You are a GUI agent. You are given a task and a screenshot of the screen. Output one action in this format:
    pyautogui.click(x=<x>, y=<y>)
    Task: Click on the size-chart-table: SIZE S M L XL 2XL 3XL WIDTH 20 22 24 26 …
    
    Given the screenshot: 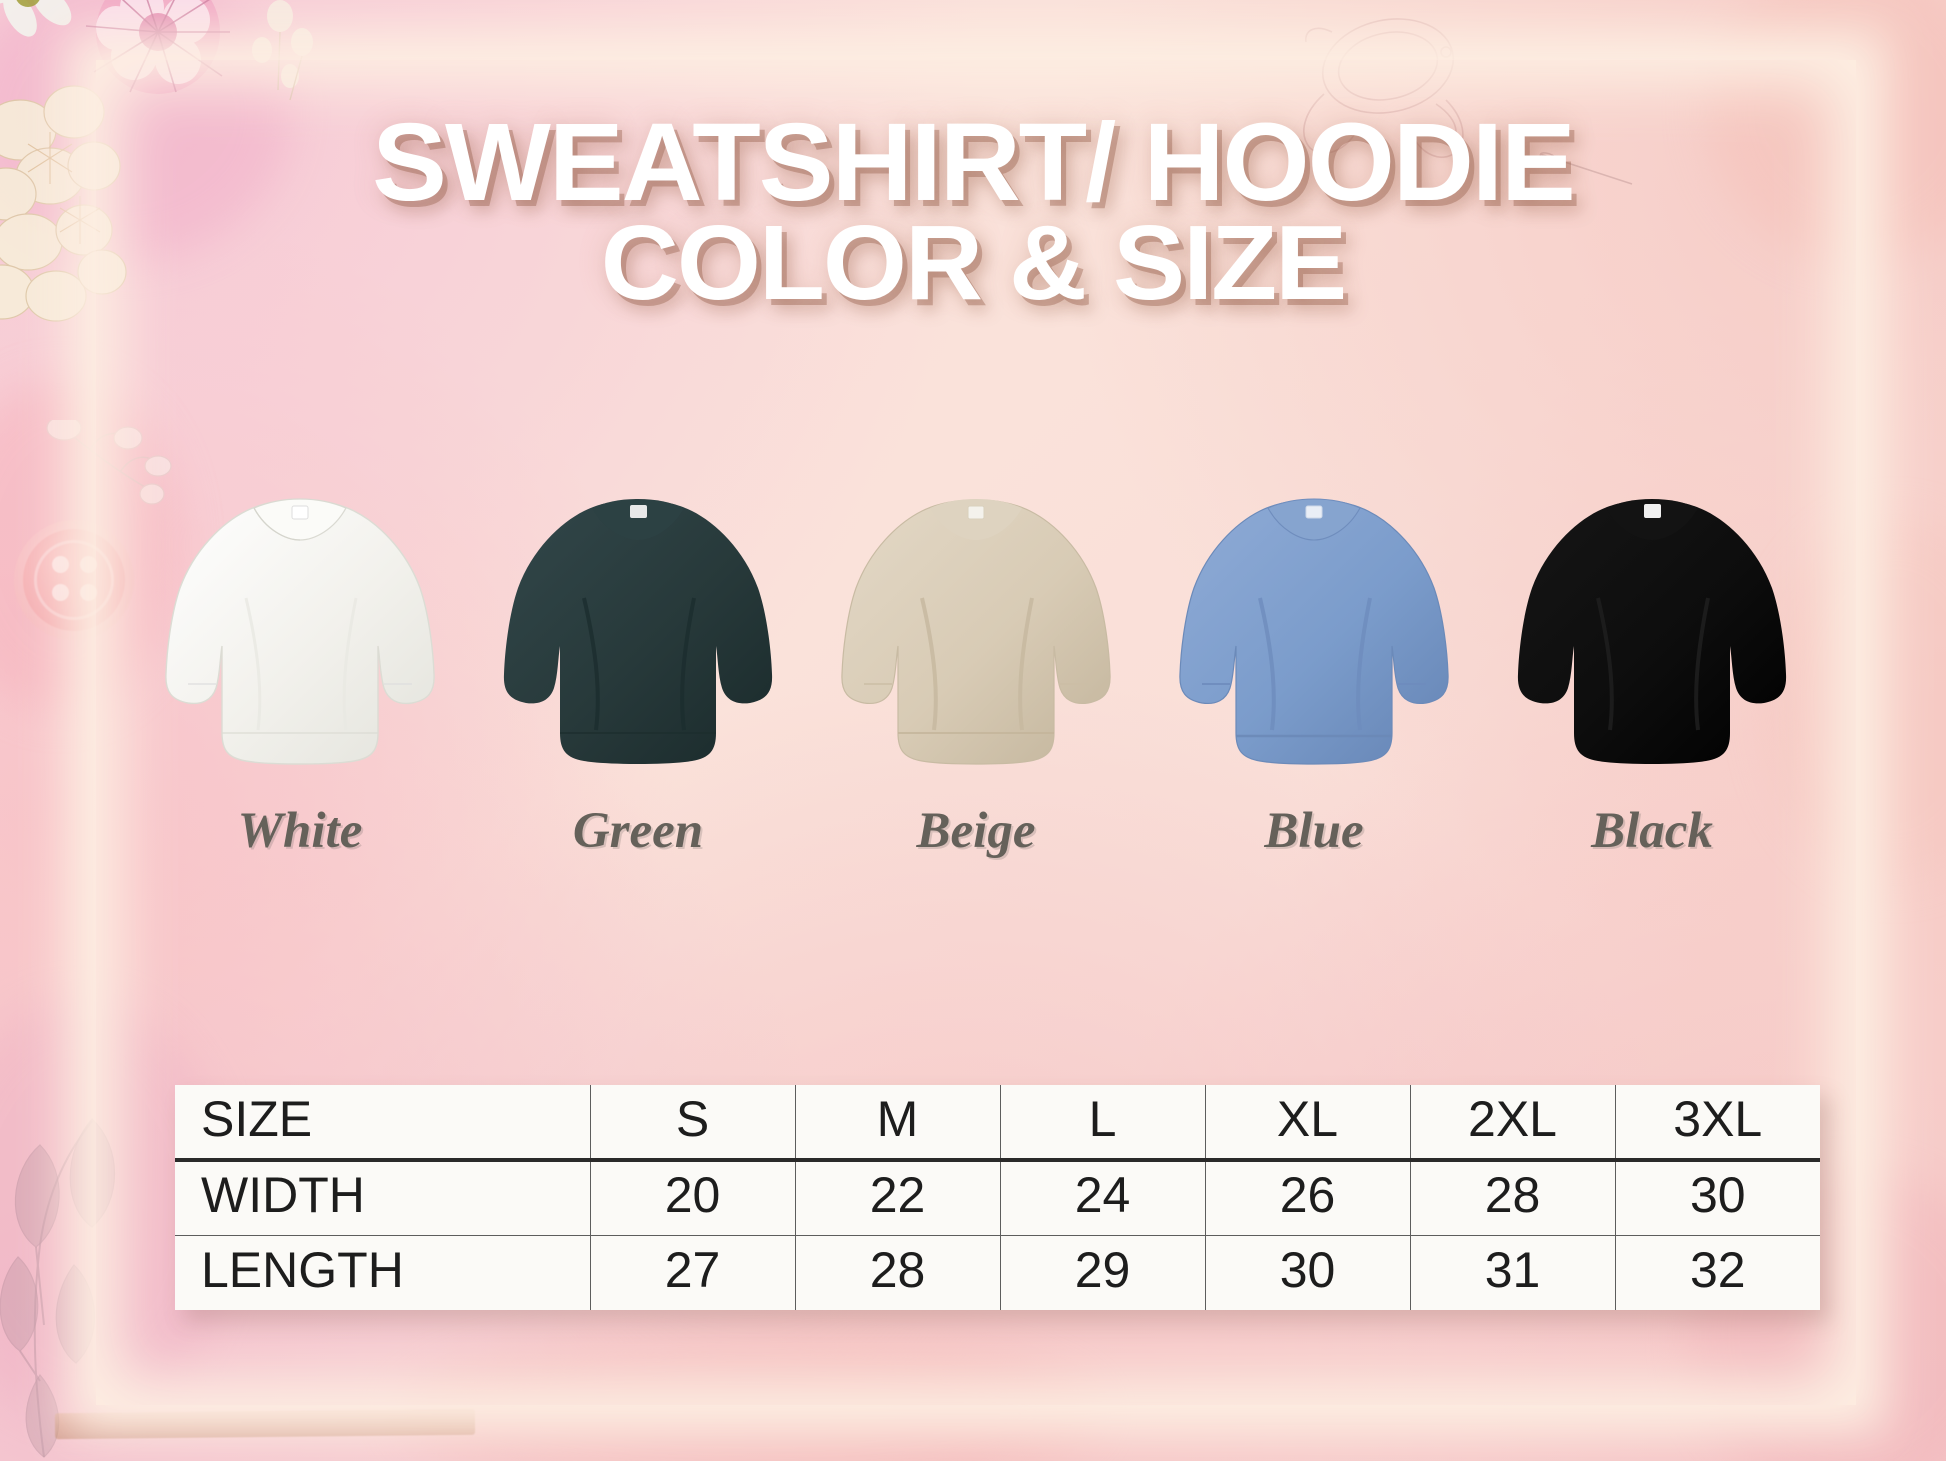 What is the action you would take?
    pyautogui.click(x=997, y=1197)
    